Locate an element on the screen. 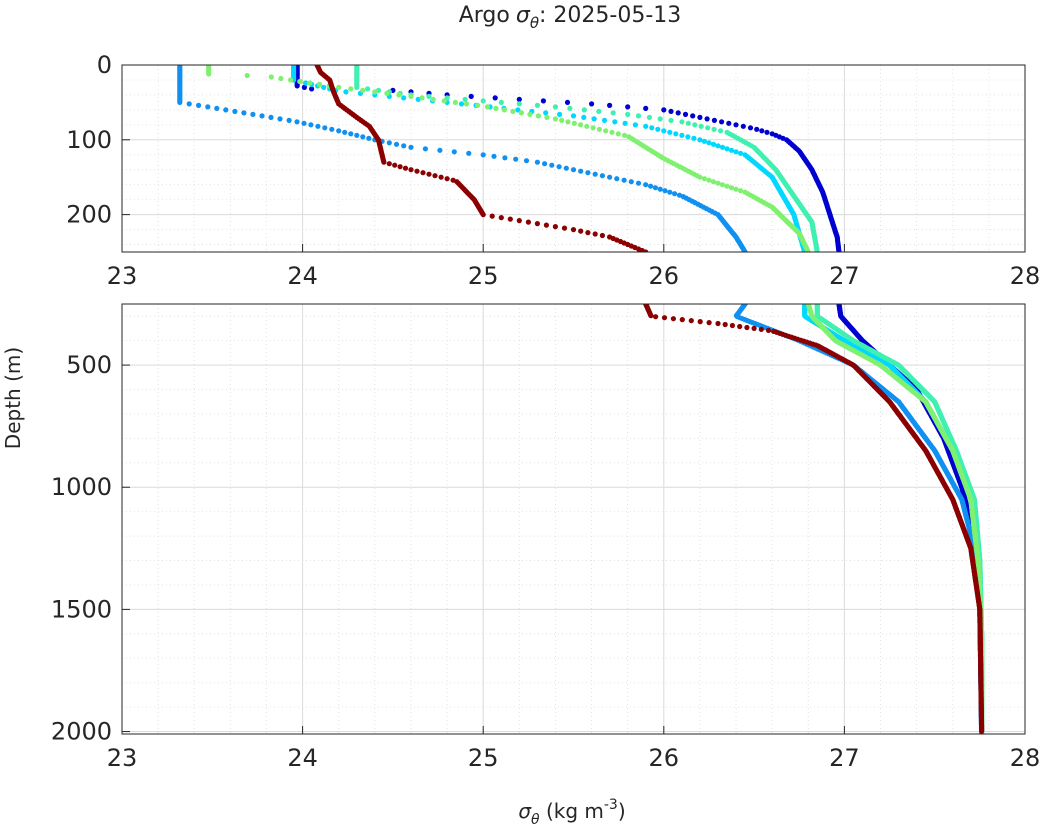 This screenshot has height=835, width=1044. y-tick-label: 1000 is located at coordinates (81, 487).